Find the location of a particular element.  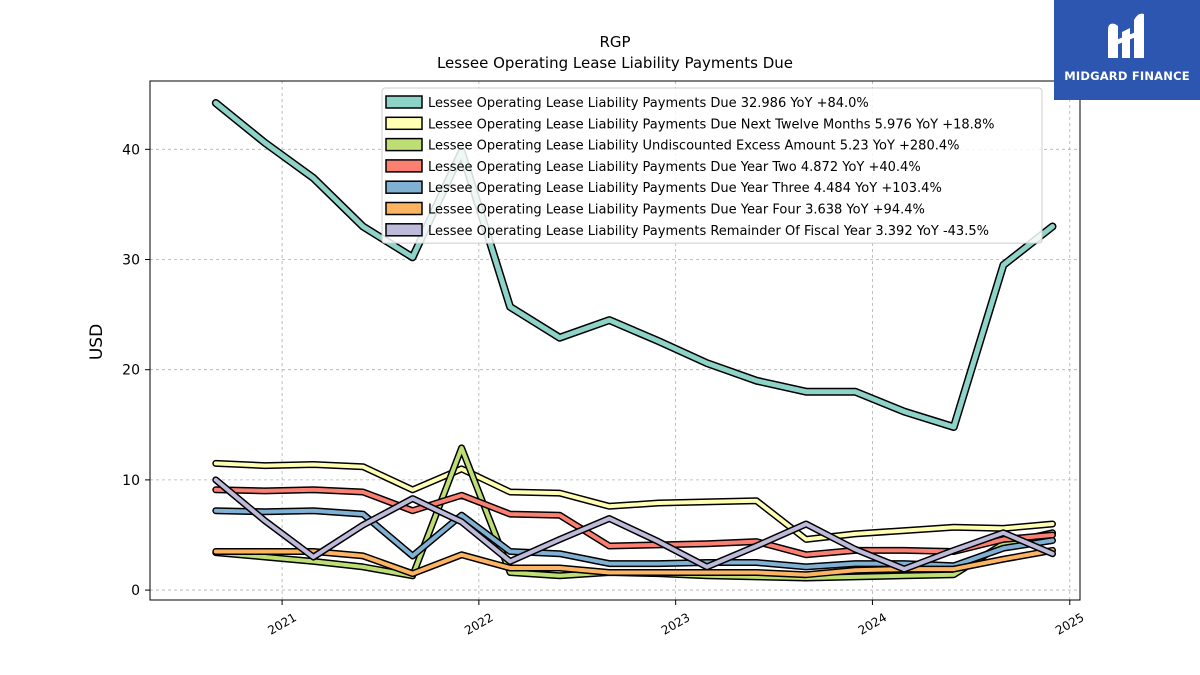

midgard-logo-icon is located at coordinates (1126, 36).